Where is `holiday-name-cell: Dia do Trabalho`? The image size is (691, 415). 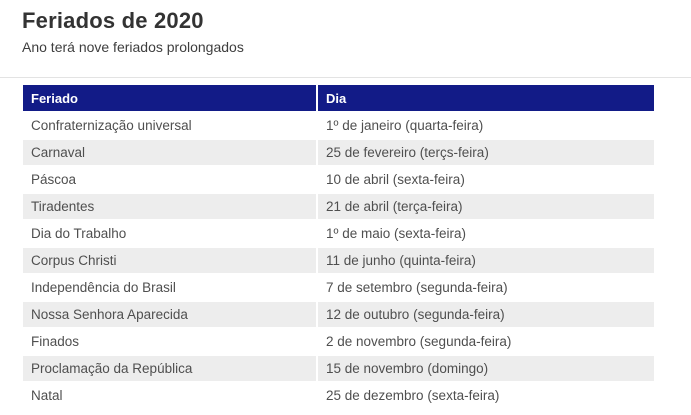
holiday-name-cell: Dia do Trabalho is located at coordinates (169, 233).